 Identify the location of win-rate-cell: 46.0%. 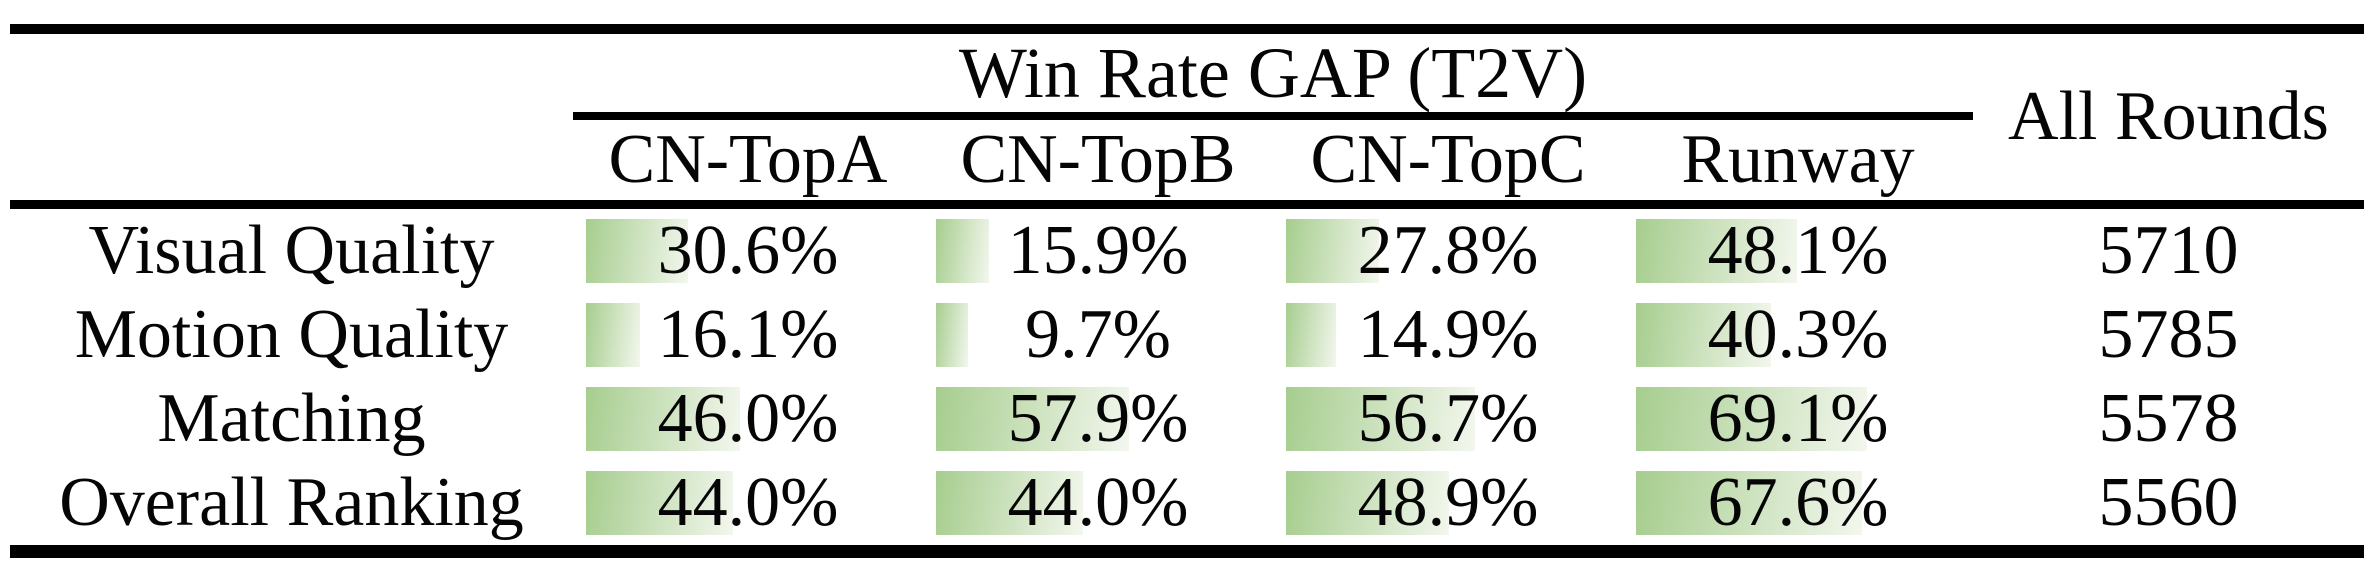
(748, 419).